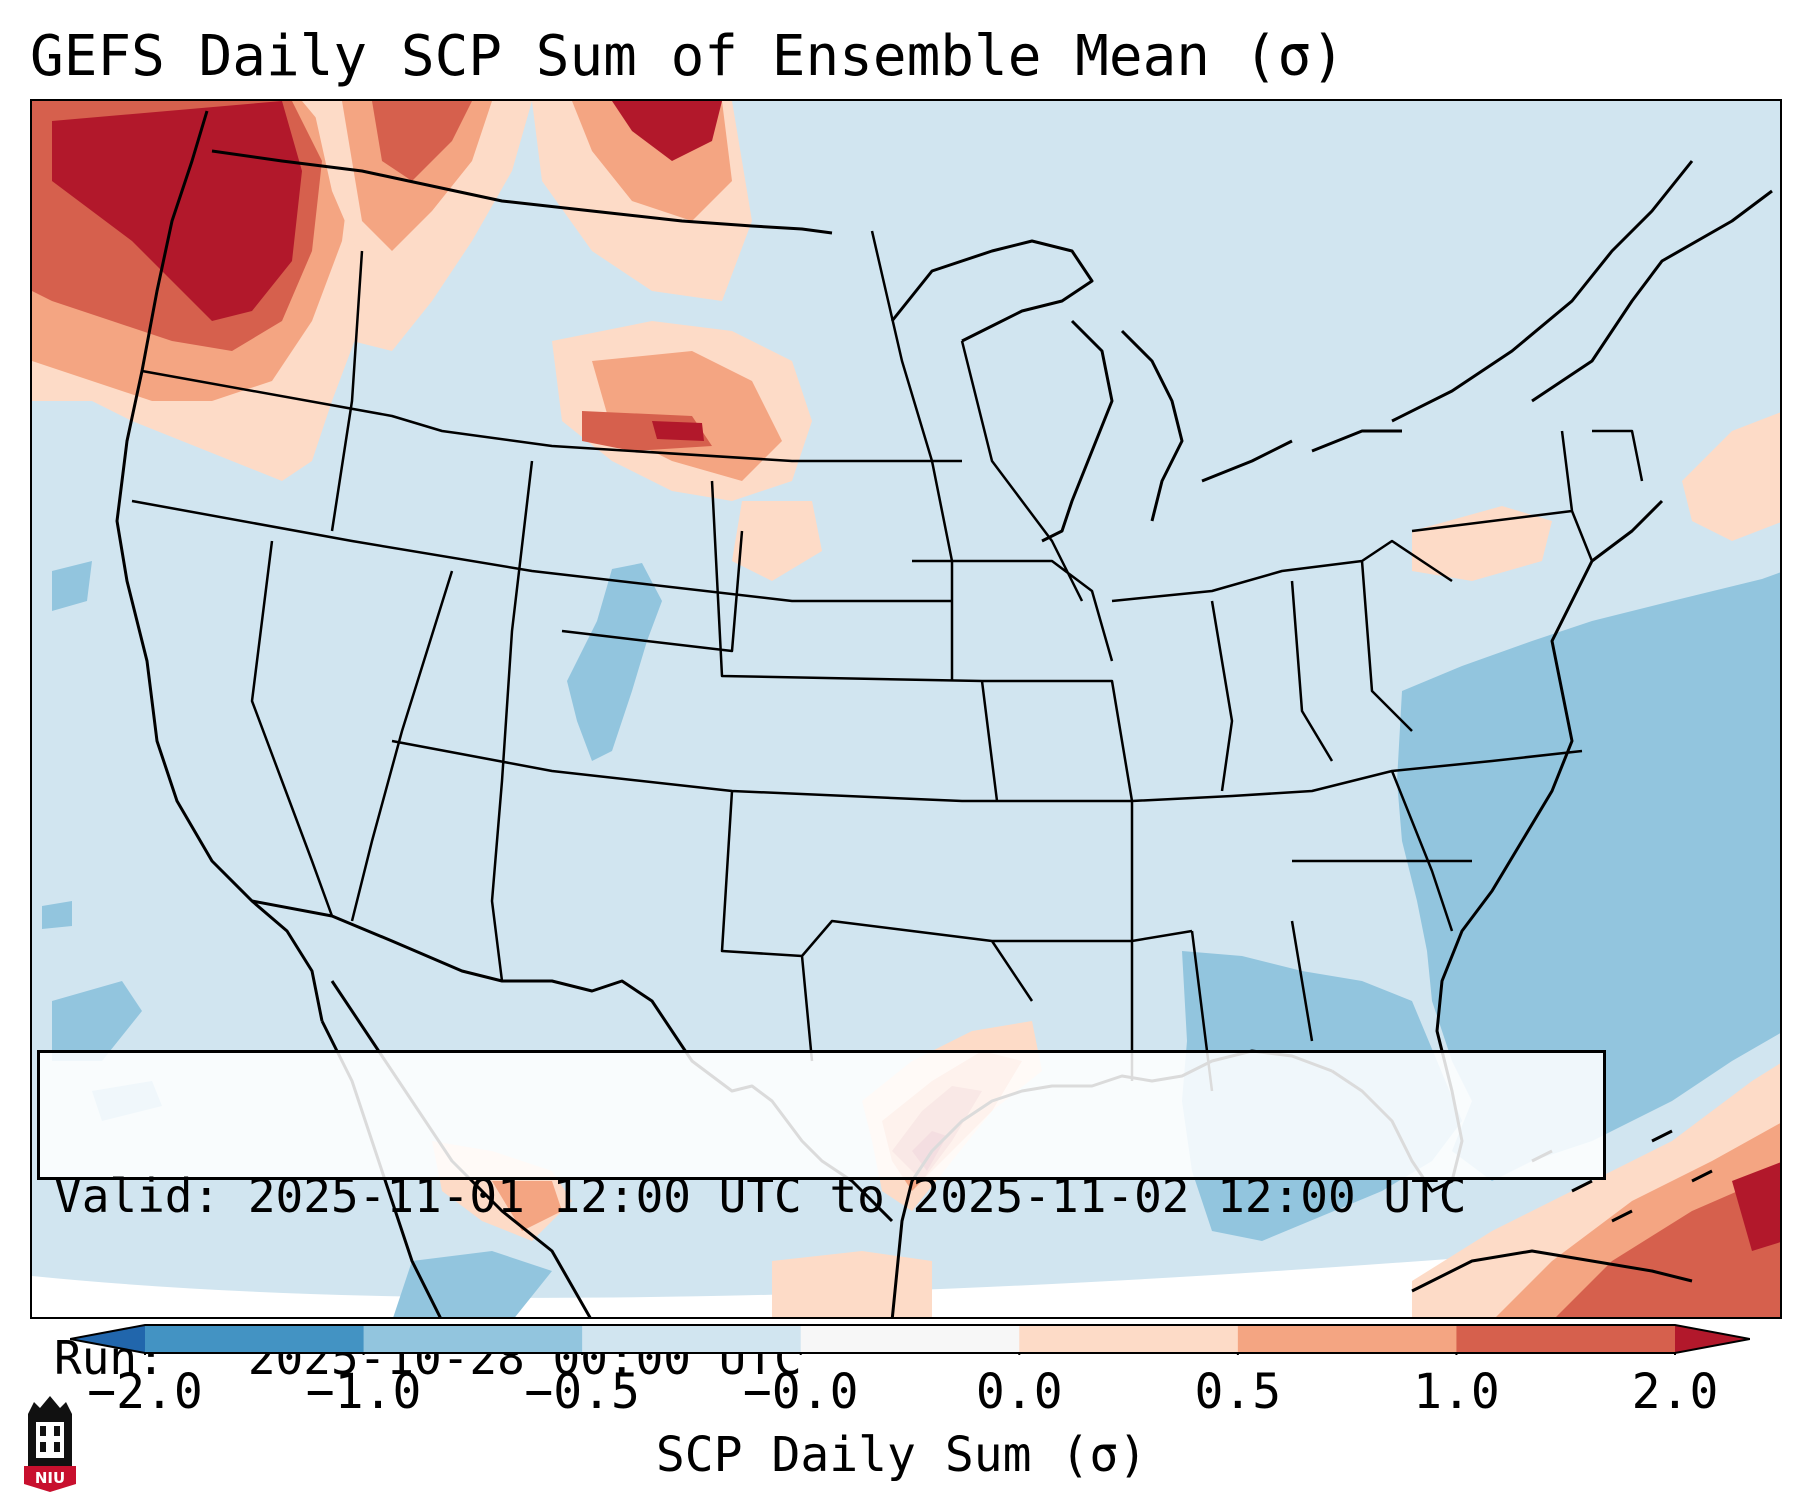 This screenshot has width=1803, height=1506. I want to click on caribbean-strong-area, so click(1668, 1244).